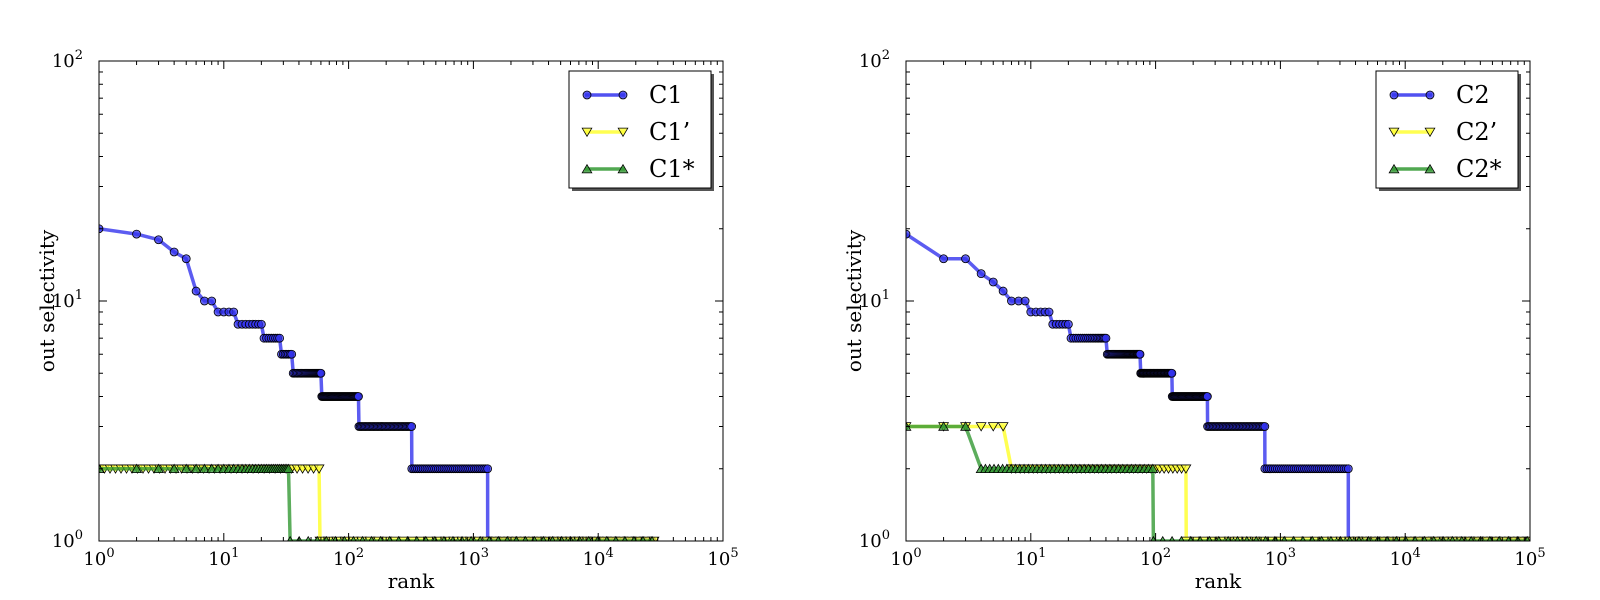 Image resolution: width=1600 pixels, height=600 pixels. What do you see at coordinates (635, 132) in the screenshot?
I see `legend-entry: C1’` at bounding box center [635, 132].